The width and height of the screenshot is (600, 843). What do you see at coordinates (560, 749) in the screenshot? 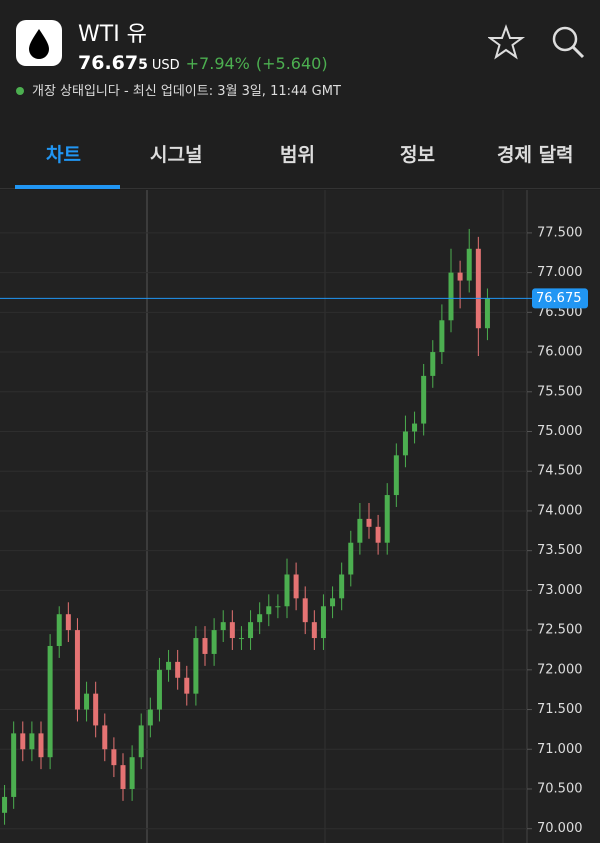
I see `y-tick-label: 71.000` at bounding box center [560, 749].